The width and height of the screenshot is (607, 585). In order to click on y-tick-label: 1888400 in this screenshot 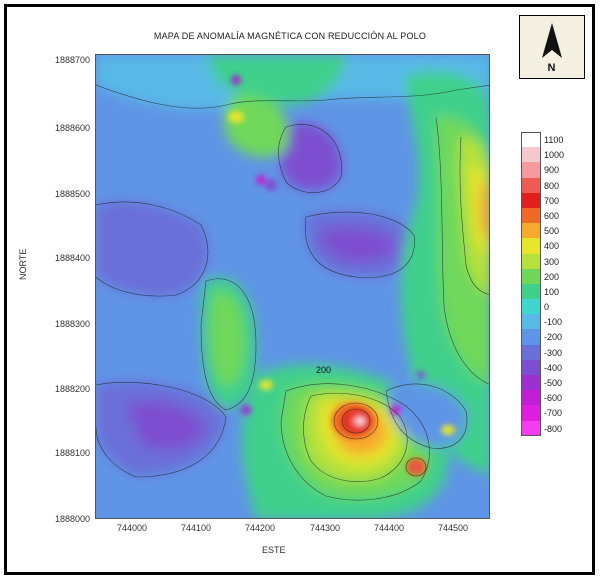, I will do `click(72, 258)`.